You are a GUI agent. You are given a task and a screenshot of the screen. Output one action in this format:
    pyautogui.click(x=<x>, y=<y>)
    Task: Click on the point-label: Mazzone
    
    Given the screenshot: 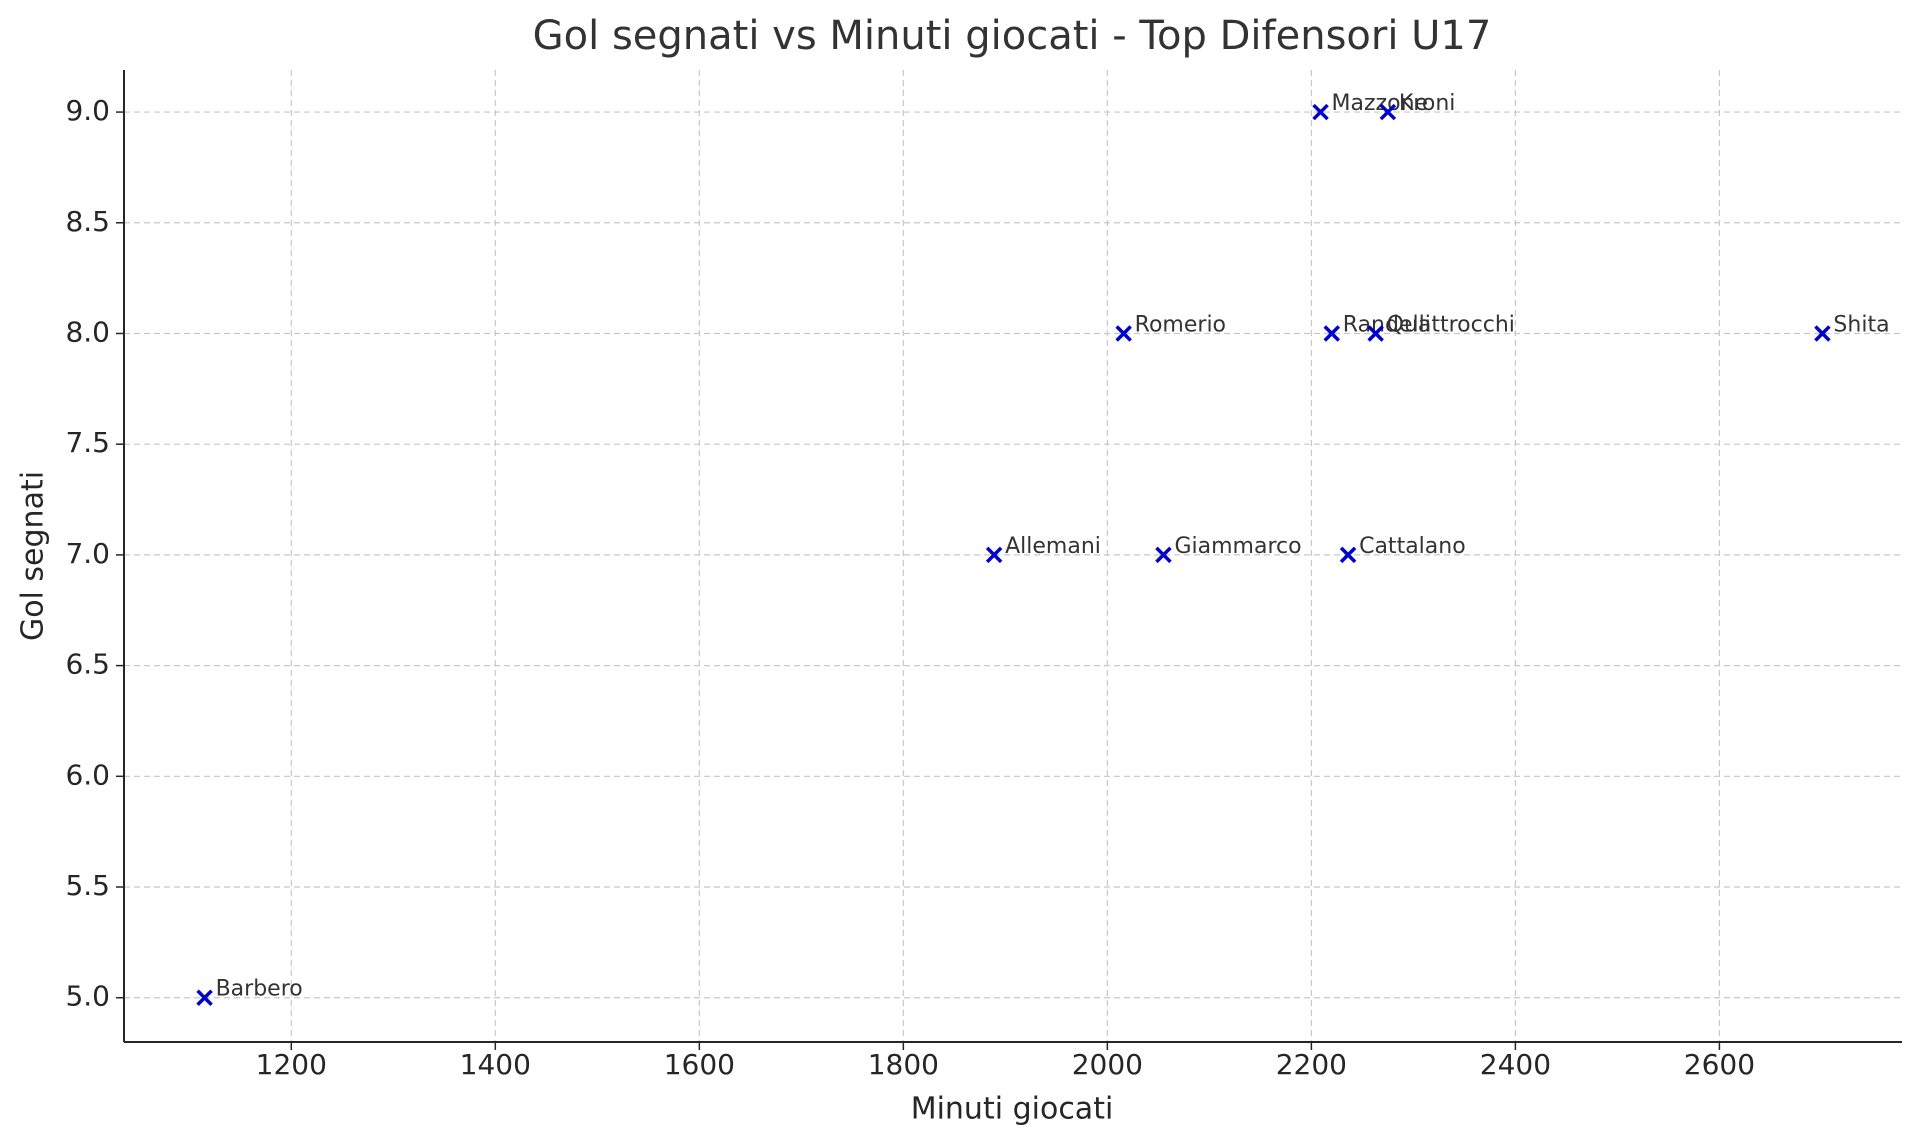 What is the action you would take?
    pyautogui.click(x=1380, y=103)
    